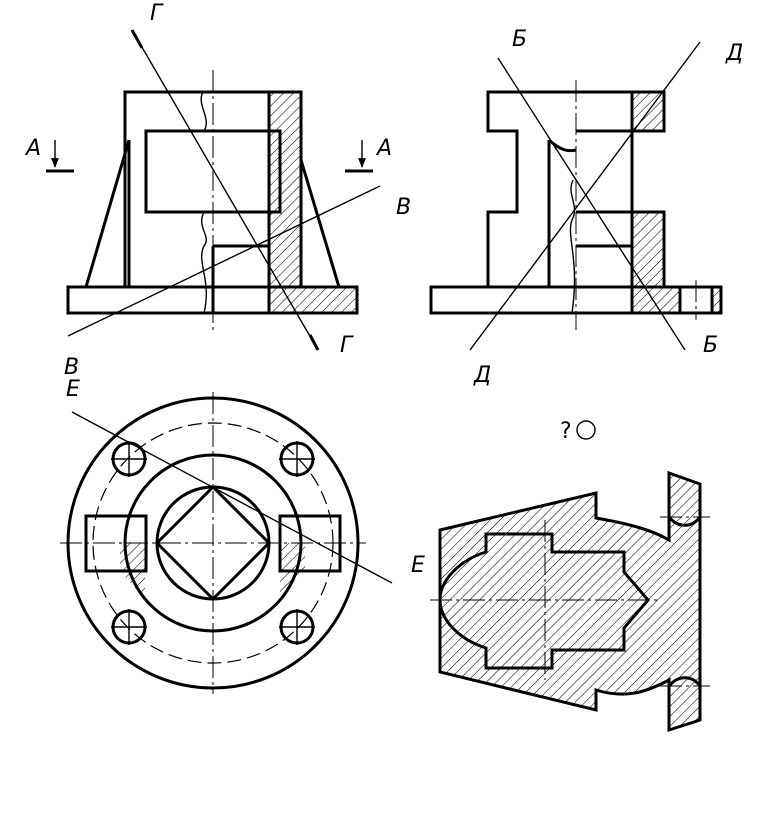 This screenshot has width=771, height=818. What do you see at coordinates (212, 188) in the screenshot?
I see `front-body-outline` at bounding box center [212, 188].